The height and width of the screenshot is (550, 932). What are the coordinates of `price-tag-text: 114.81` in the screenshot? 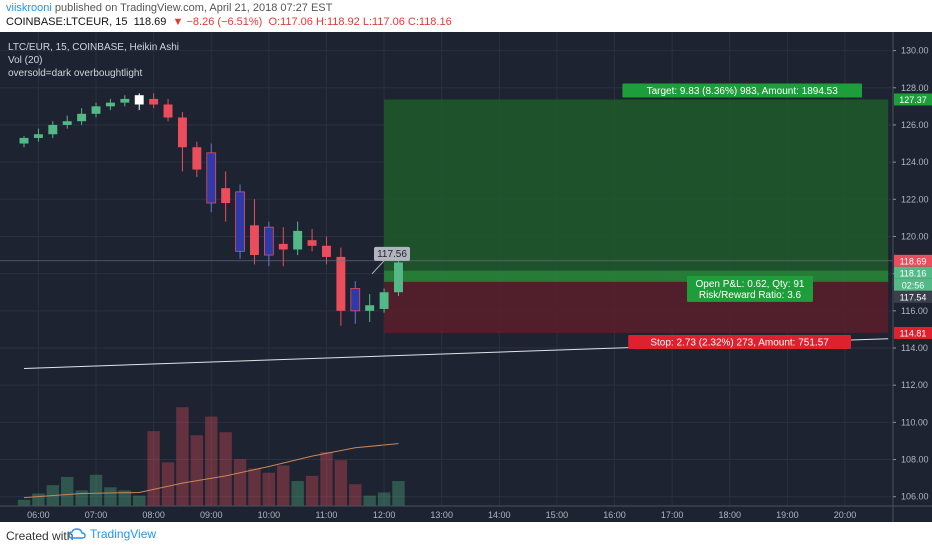 It's located at (913, 333).